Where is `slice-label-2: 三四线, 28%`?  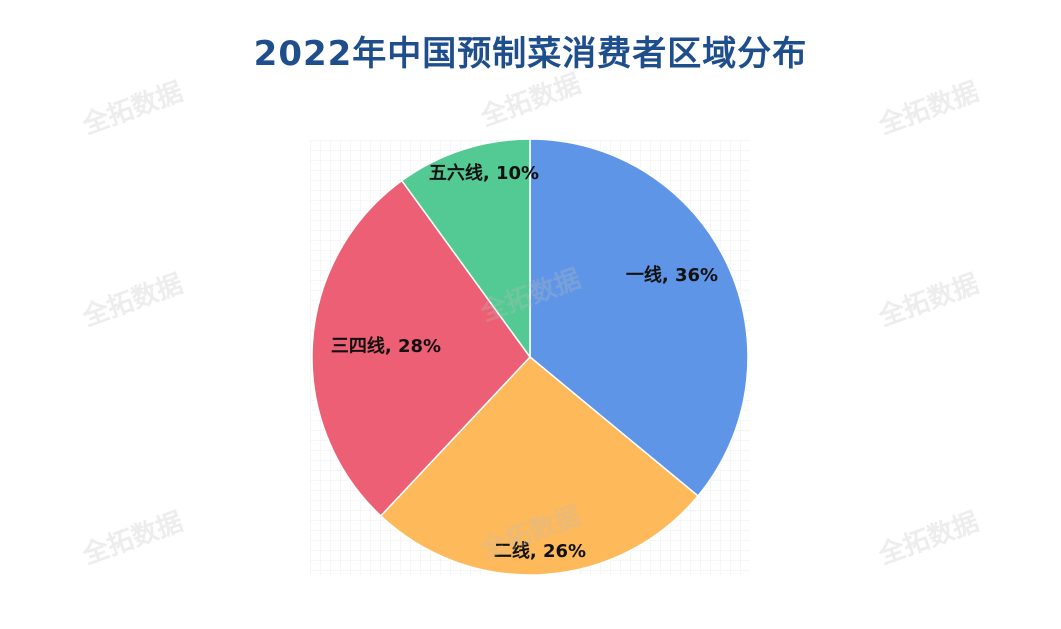
slice-label-2: 三四线, 28% is located at coordinates (386, 346).